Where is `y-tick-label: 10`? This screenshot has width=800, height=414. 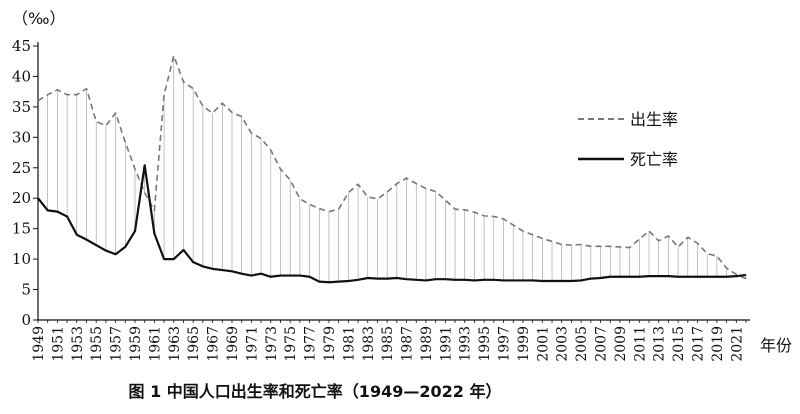 y-tick-label: 10 is located at coordinates (21, 259).